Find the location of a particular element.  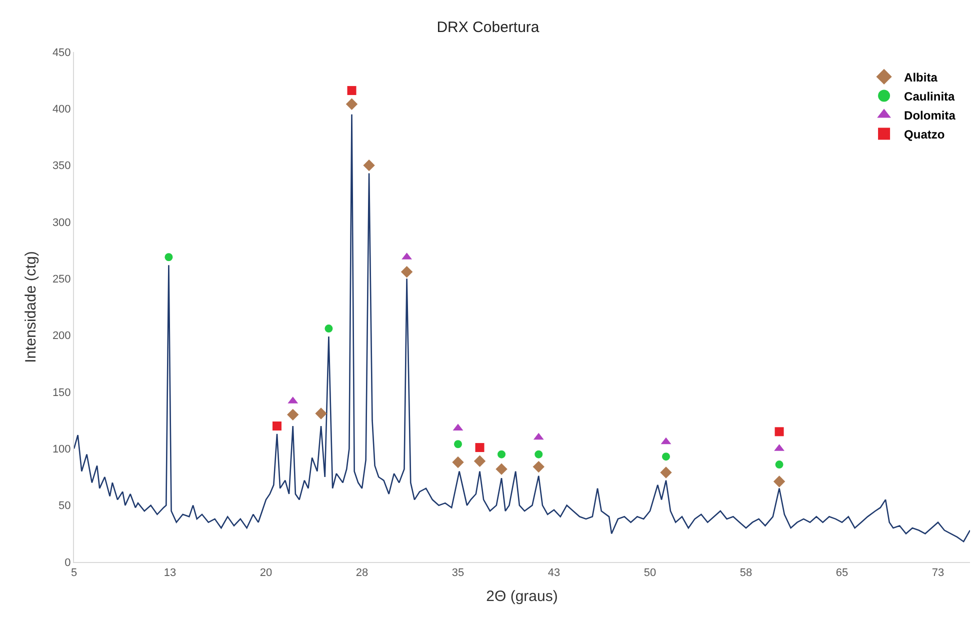

x-tick-label: 5 is located at coordinates (74, 573).